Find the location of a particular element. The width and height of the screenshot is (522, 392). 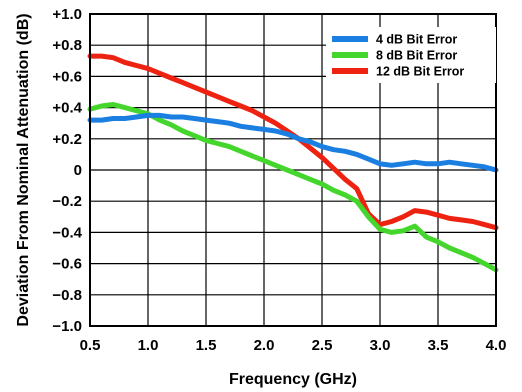

legend-label-12-db-bit-error: 12 dB Bit Error is located at coordinates (420, 72).